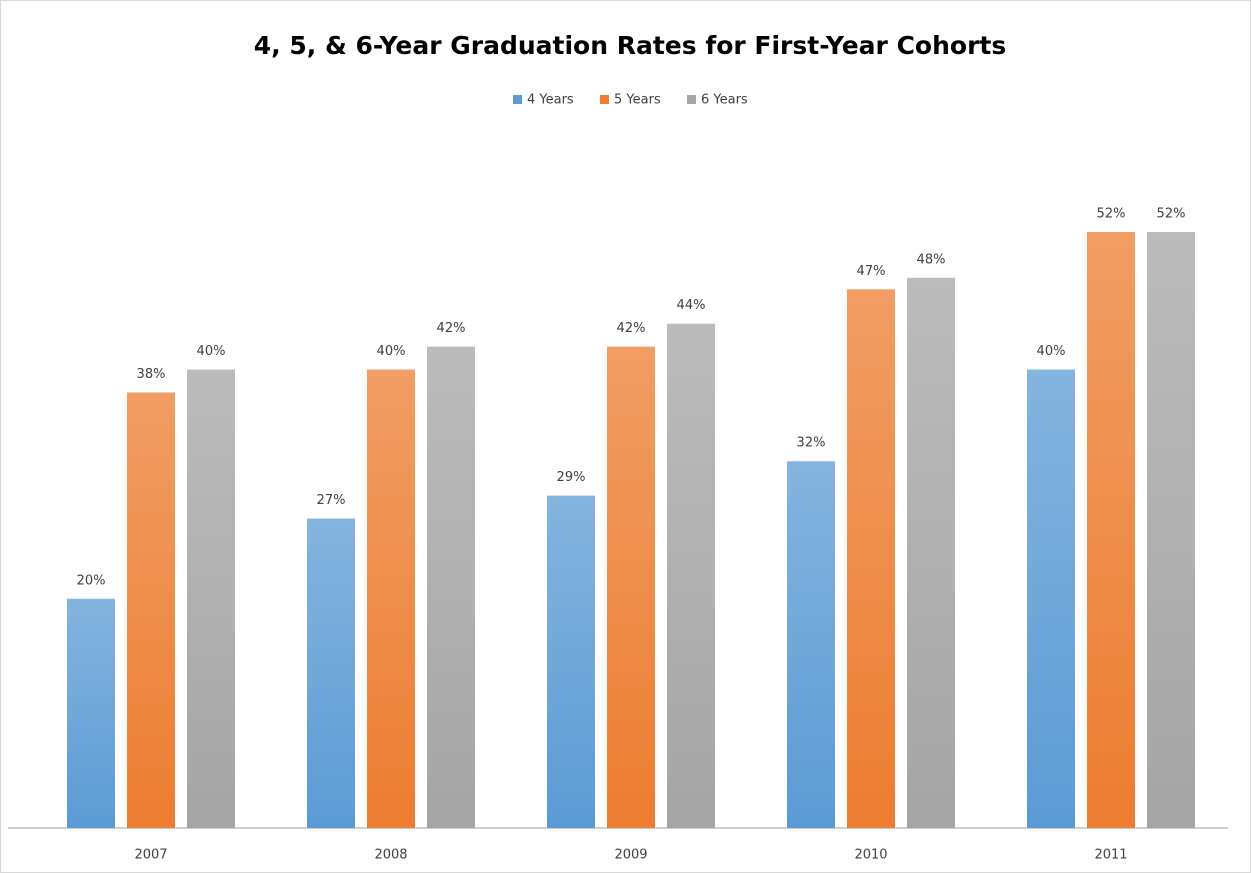 This screenshot has width=1251, height=873. I want to click on data-label: 48%, so click(931, 259).